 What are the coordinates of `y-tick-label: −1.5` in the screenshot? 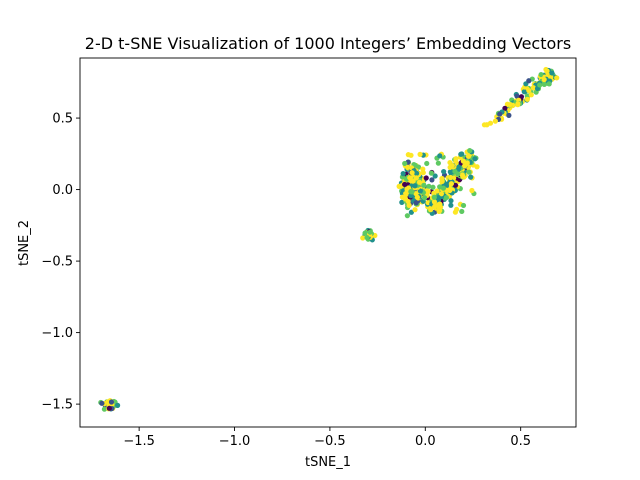 It's located at (57, 405).